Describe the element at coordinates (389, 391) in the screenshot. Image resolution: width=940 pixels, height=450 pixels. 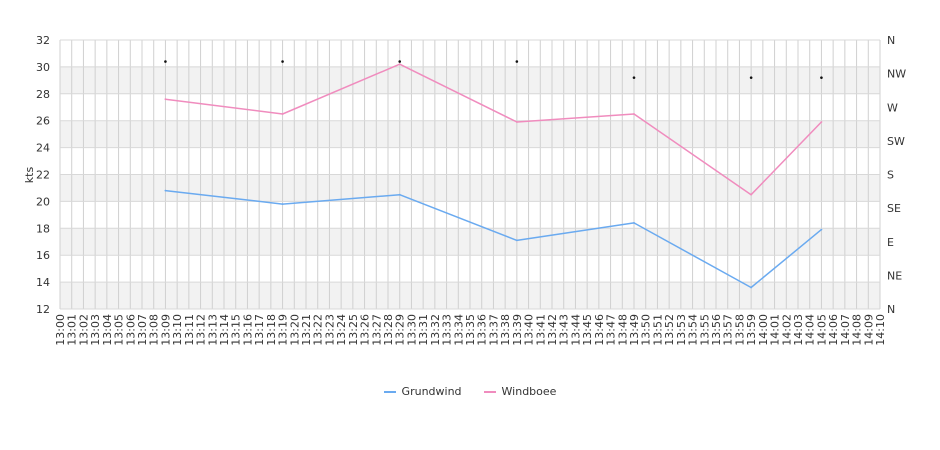
I see `legend-swatch-grundwind` at that location.